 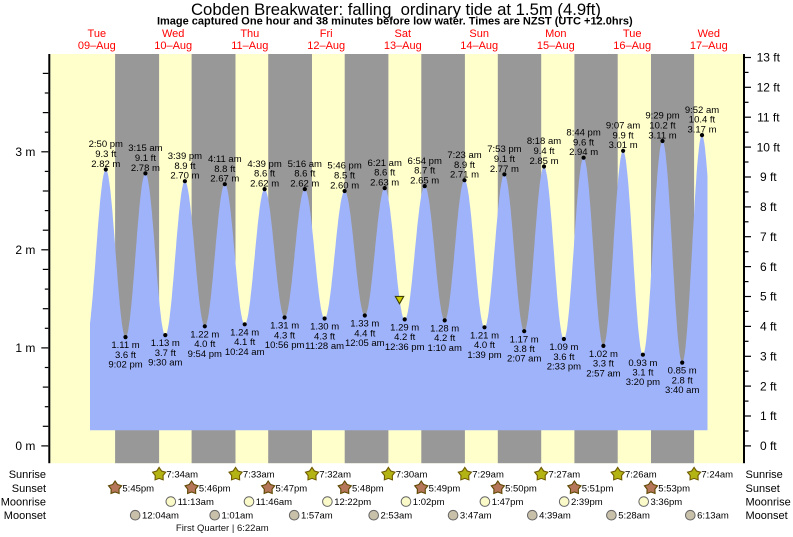 I want to click on svg-text: 5:50pm, so click(x=521, y=488).